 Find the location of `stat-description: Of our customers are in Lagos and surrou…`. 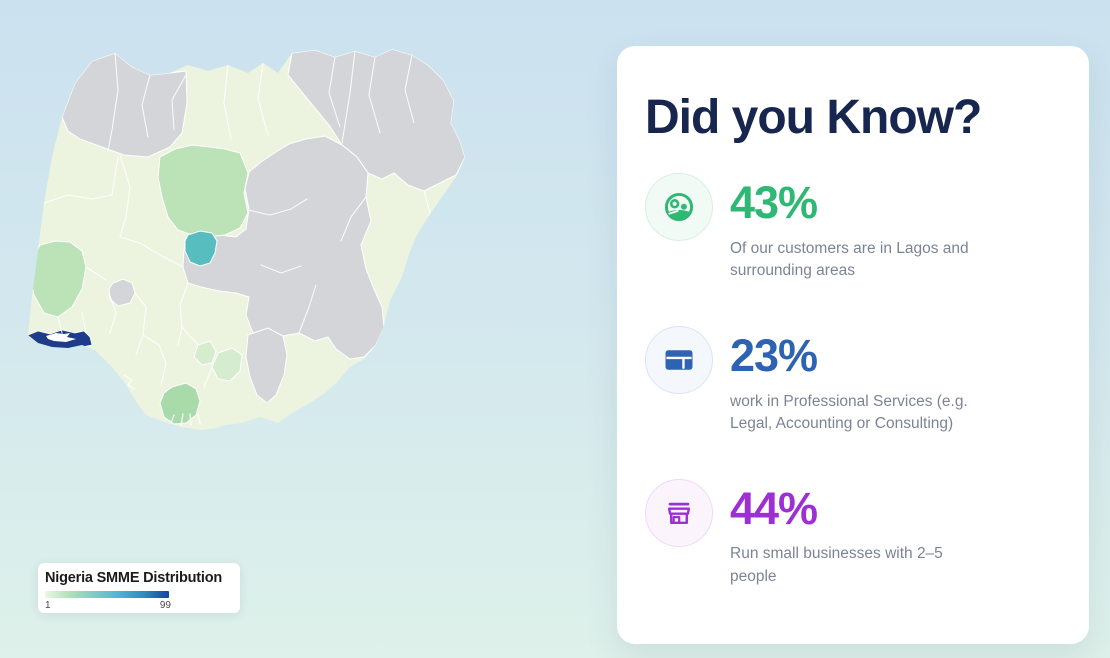

stat-description: Of our customers are in Lagos and surrou… is located at coordinates (849, 259).